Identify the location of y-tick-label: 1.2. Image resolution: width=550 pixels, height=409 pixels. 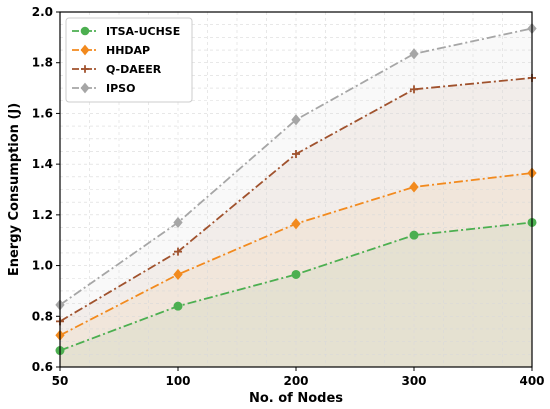
(42, 215).